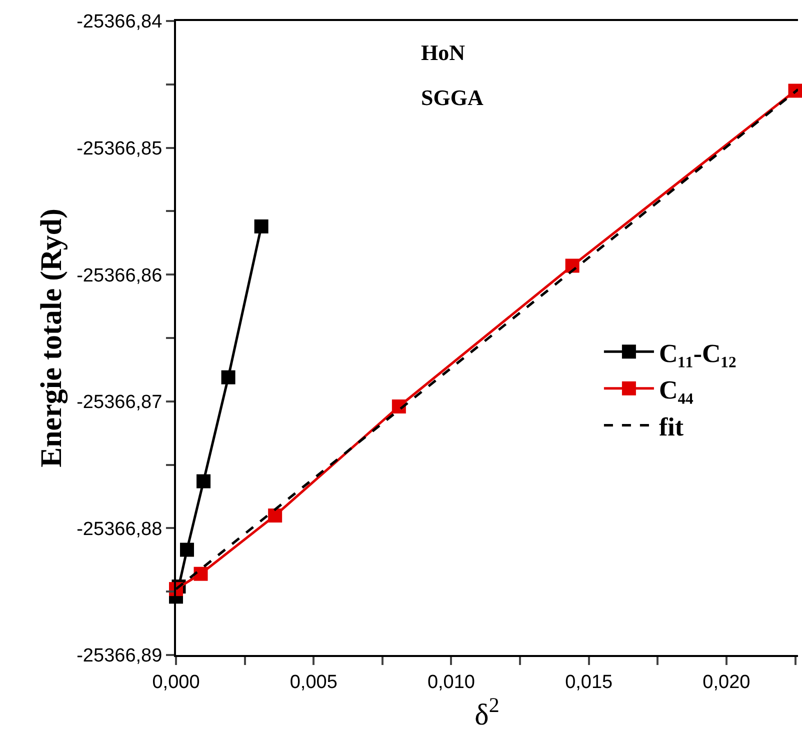 The image size is (802, 748). I want to click on annotation: SGGA, so click(452, 97).